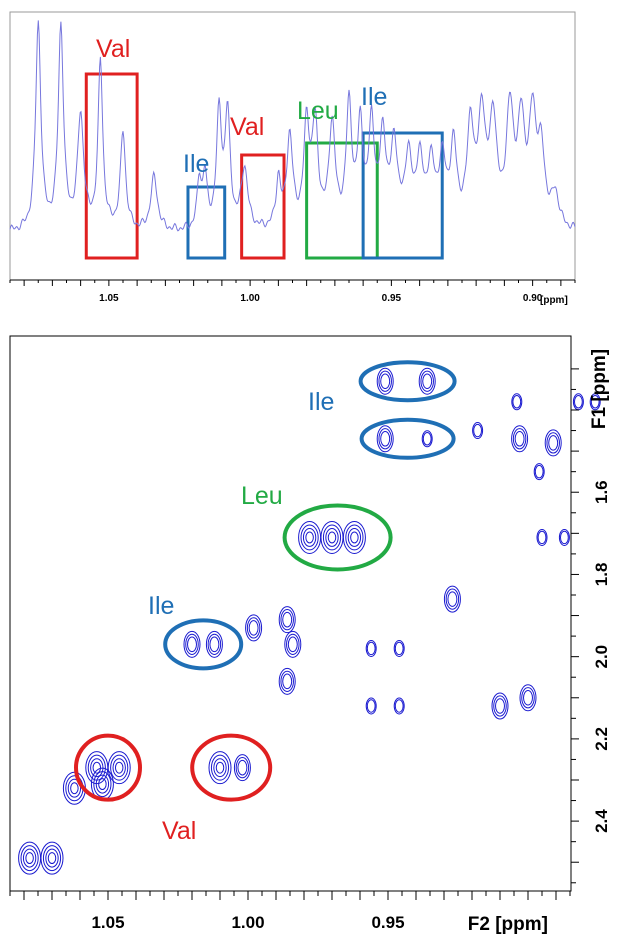  What do you see at coordinates (601, 821) in the screenshot?
I see `contour-y-tick-label: 2.4` at bounding box center [601, 821].